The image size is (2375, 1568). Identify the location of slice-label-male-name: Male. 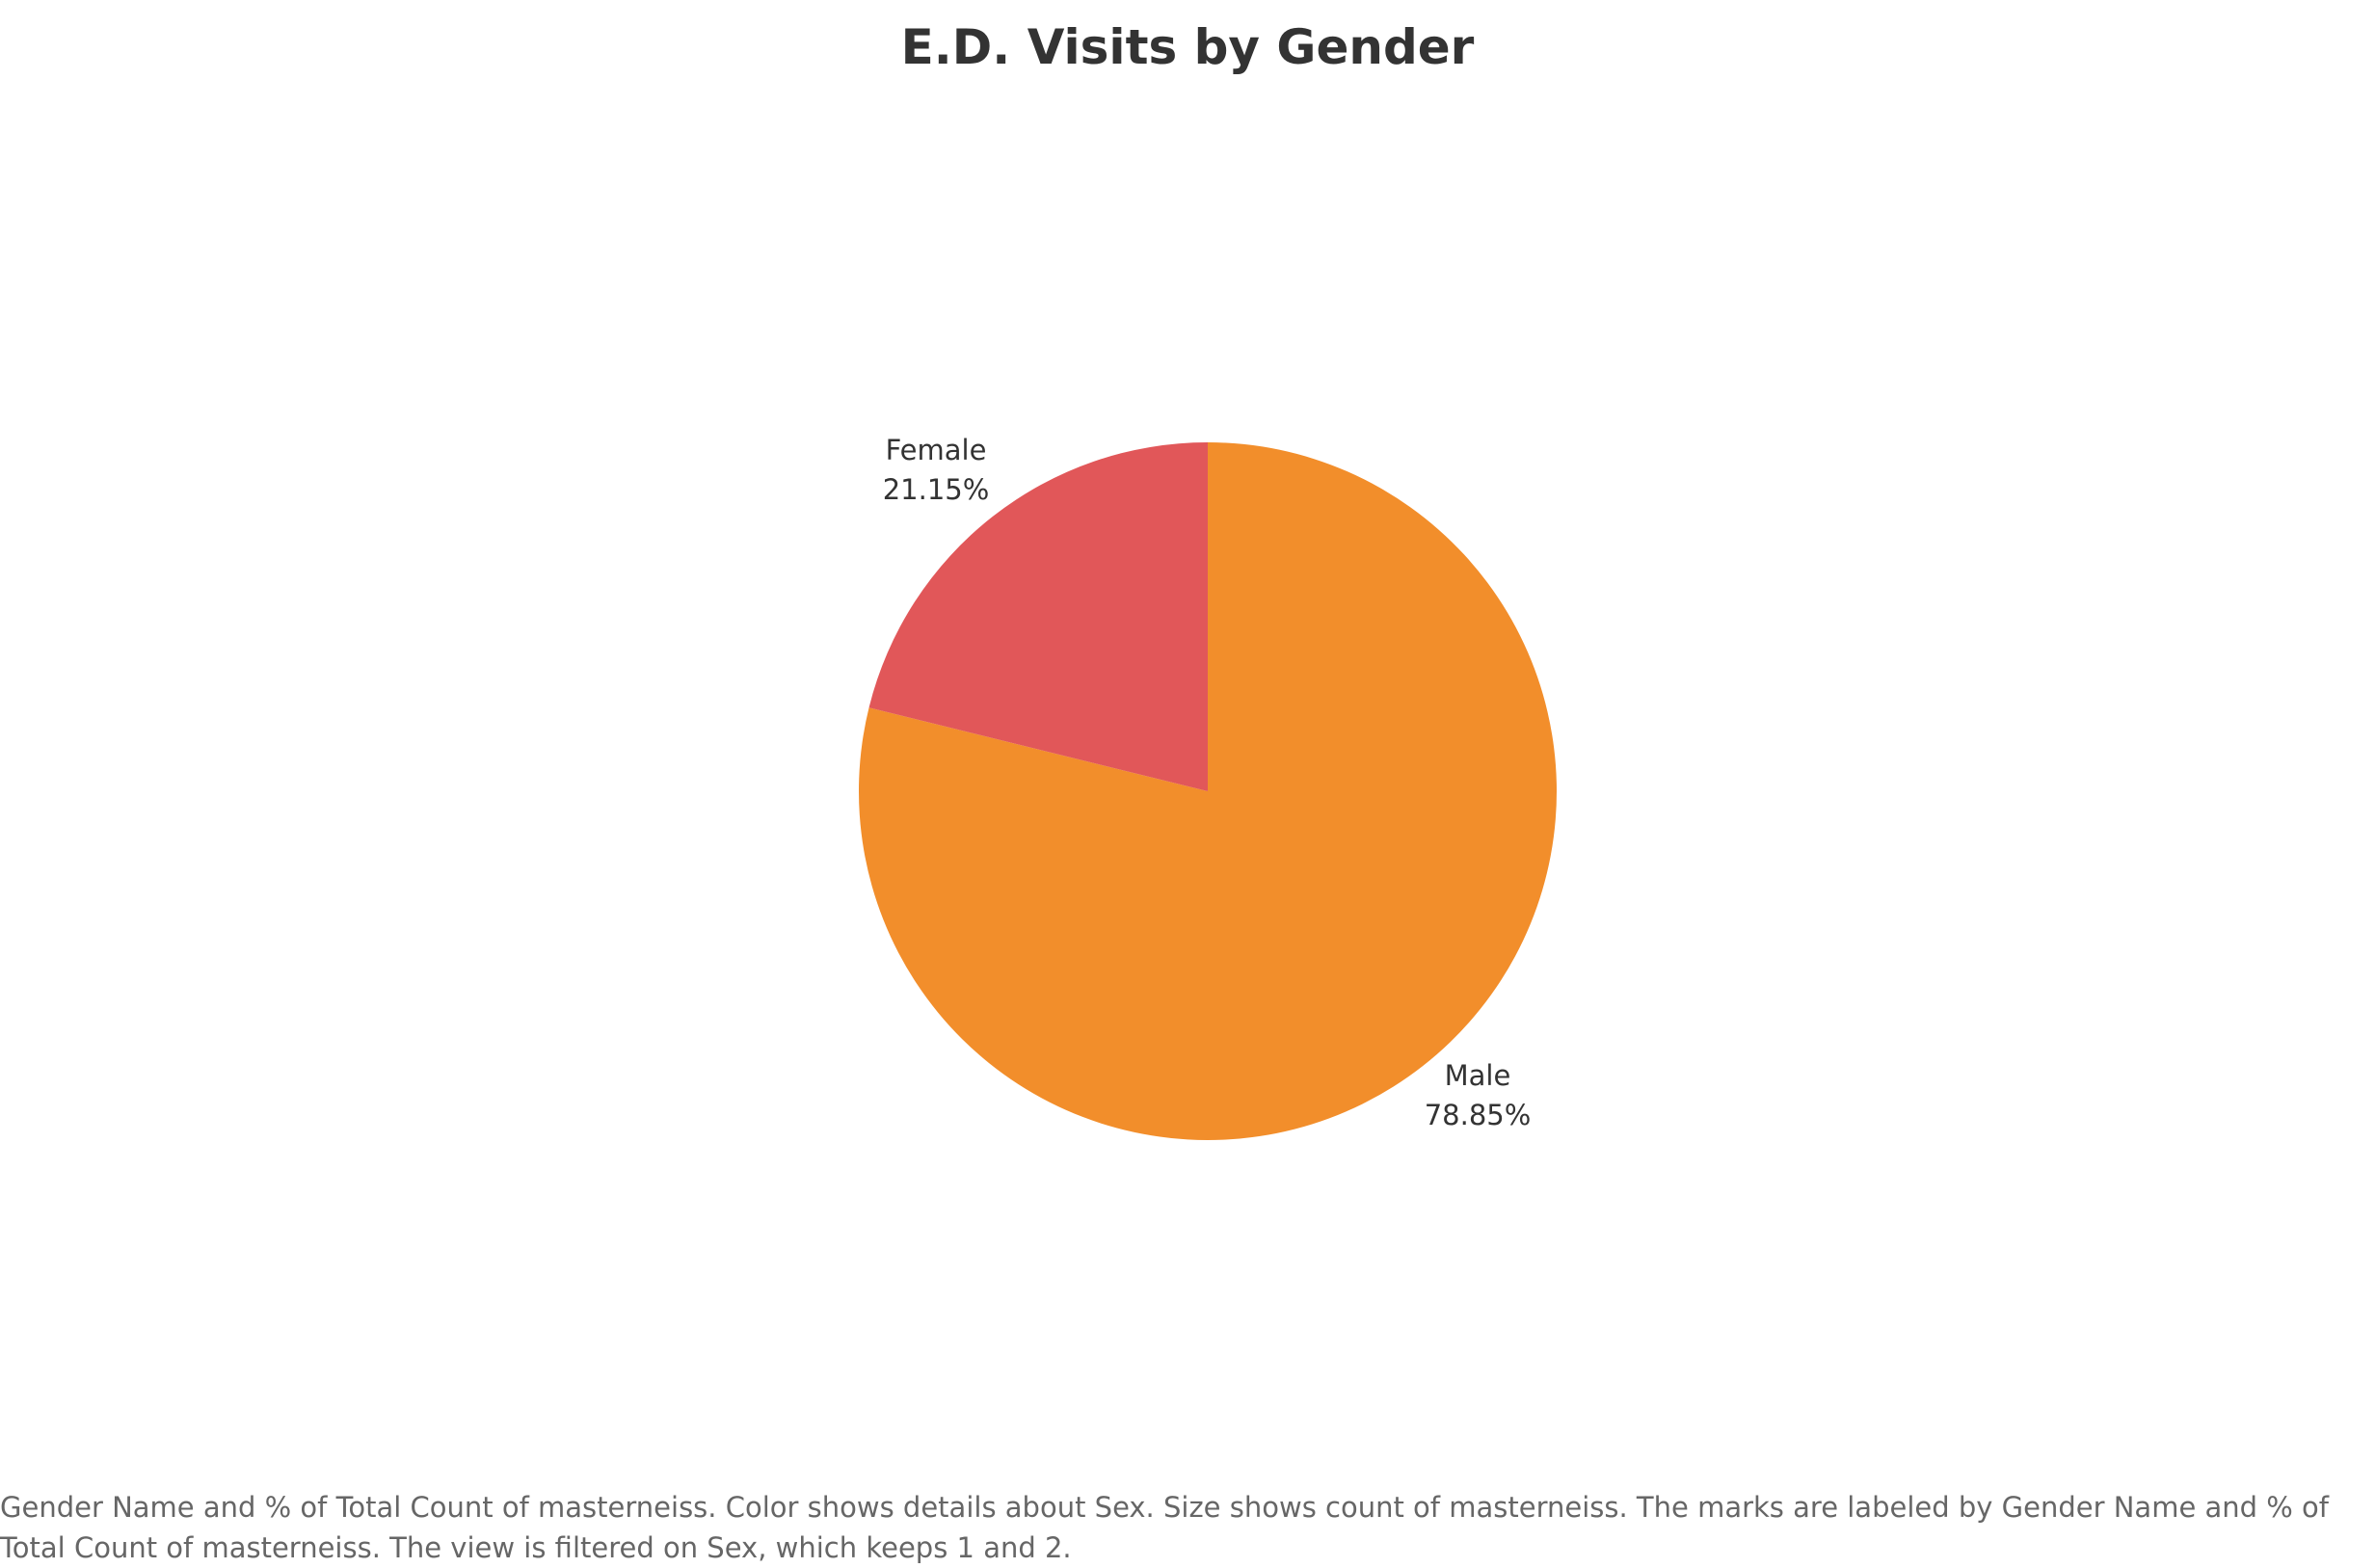
(1477, 1076).